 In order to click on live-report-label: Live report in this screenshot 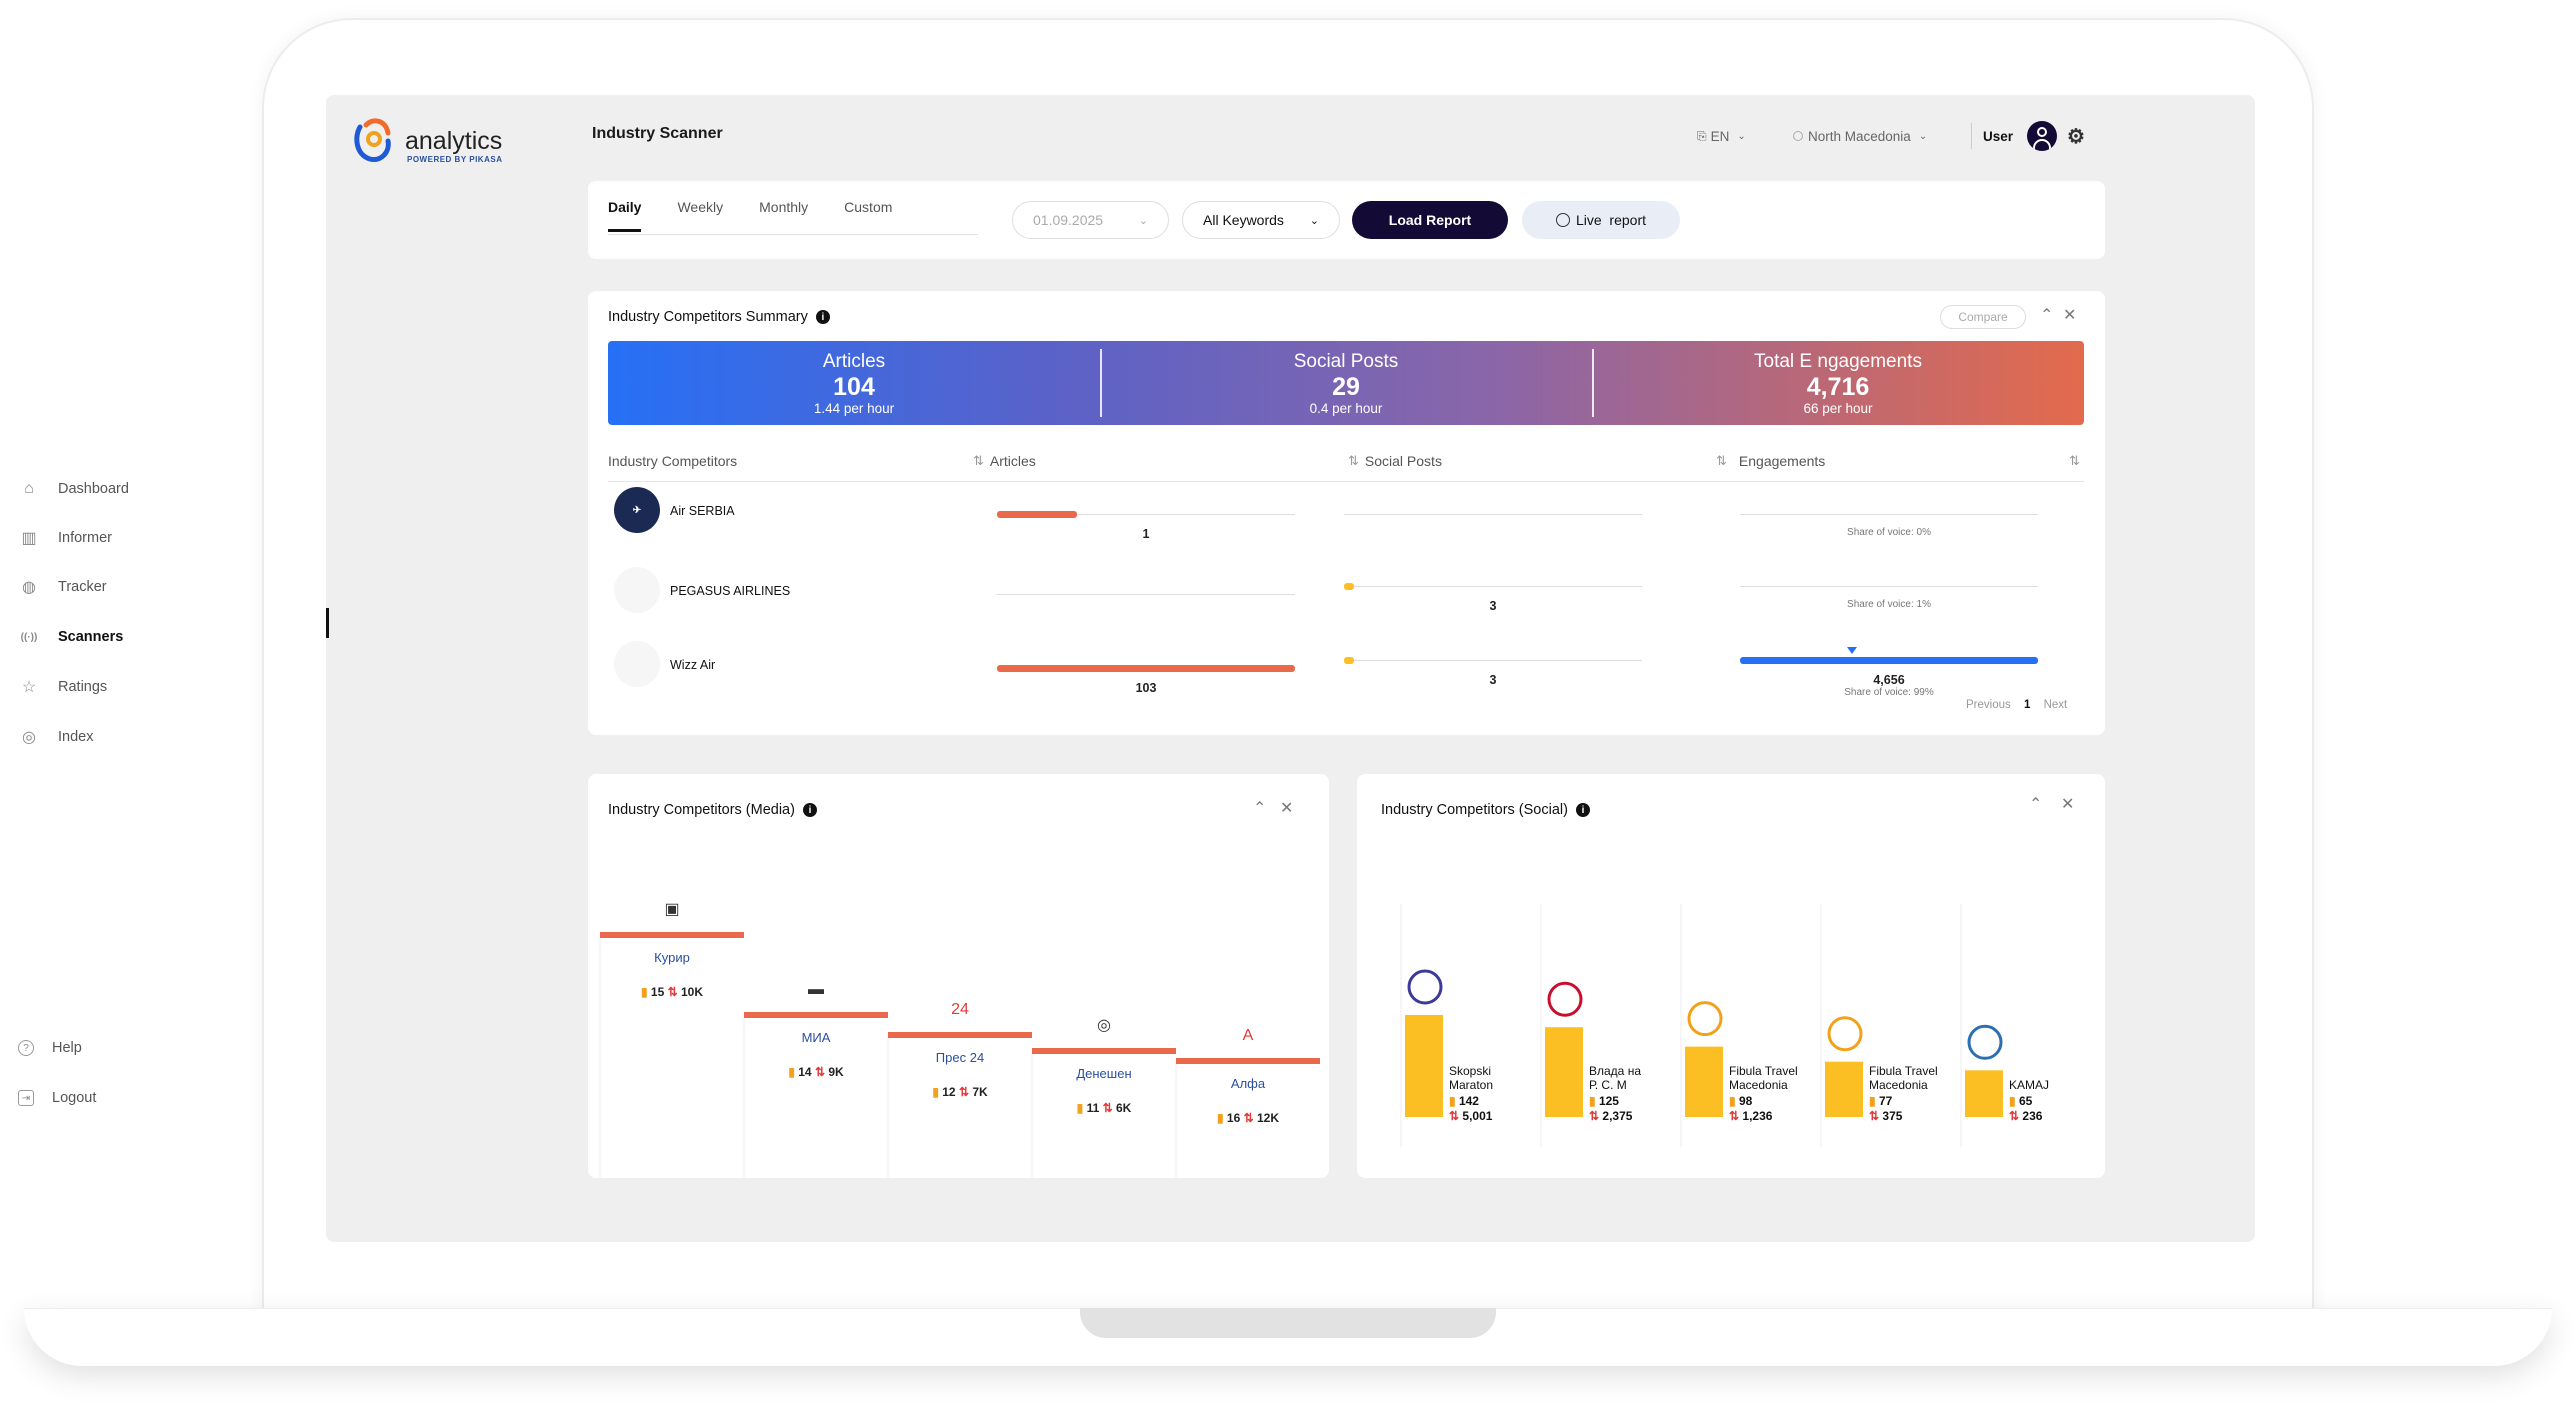, I will do `click(1611, 220)`.